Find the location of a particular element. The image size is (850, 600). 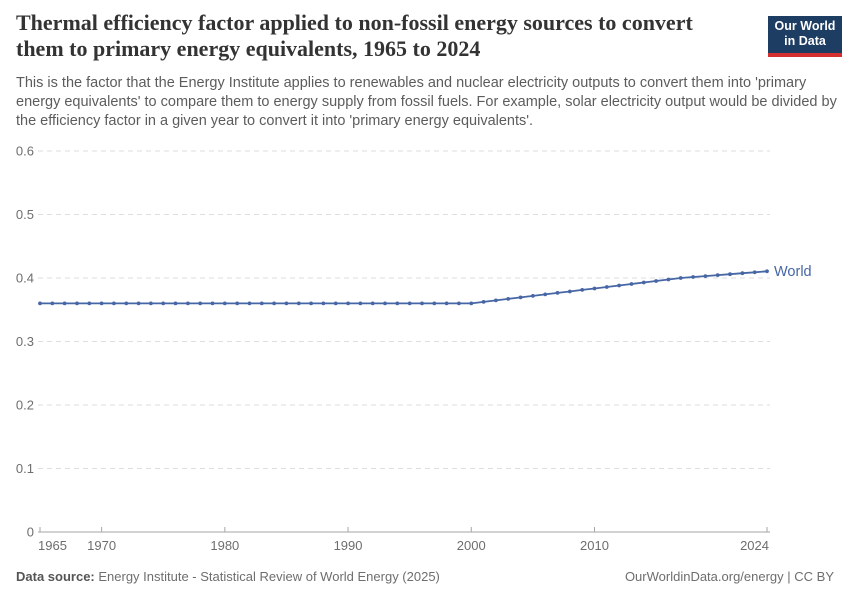

x-axis-tick-label: 1990 is located at coordinates (348, 545).